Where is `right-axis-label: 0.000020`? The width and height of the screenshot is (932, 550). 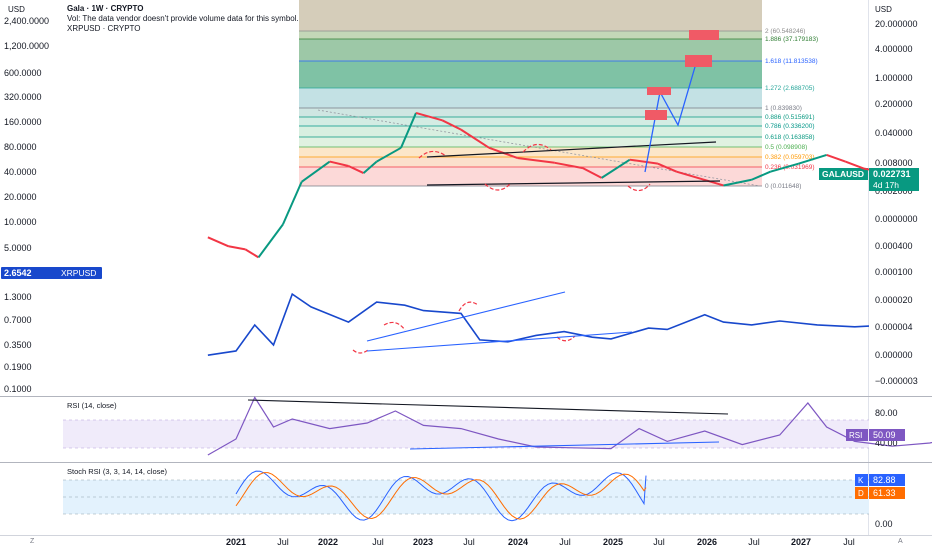 right-axis-label: 0.000020 is located at coordinates (894, 300).